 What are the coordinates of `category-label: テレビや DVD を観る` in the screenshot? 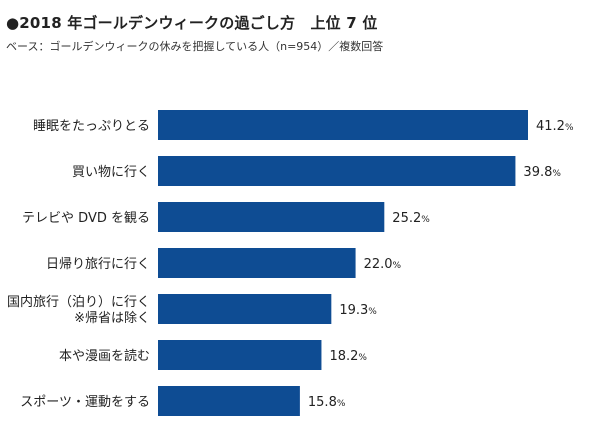 It's located at (86, 218).